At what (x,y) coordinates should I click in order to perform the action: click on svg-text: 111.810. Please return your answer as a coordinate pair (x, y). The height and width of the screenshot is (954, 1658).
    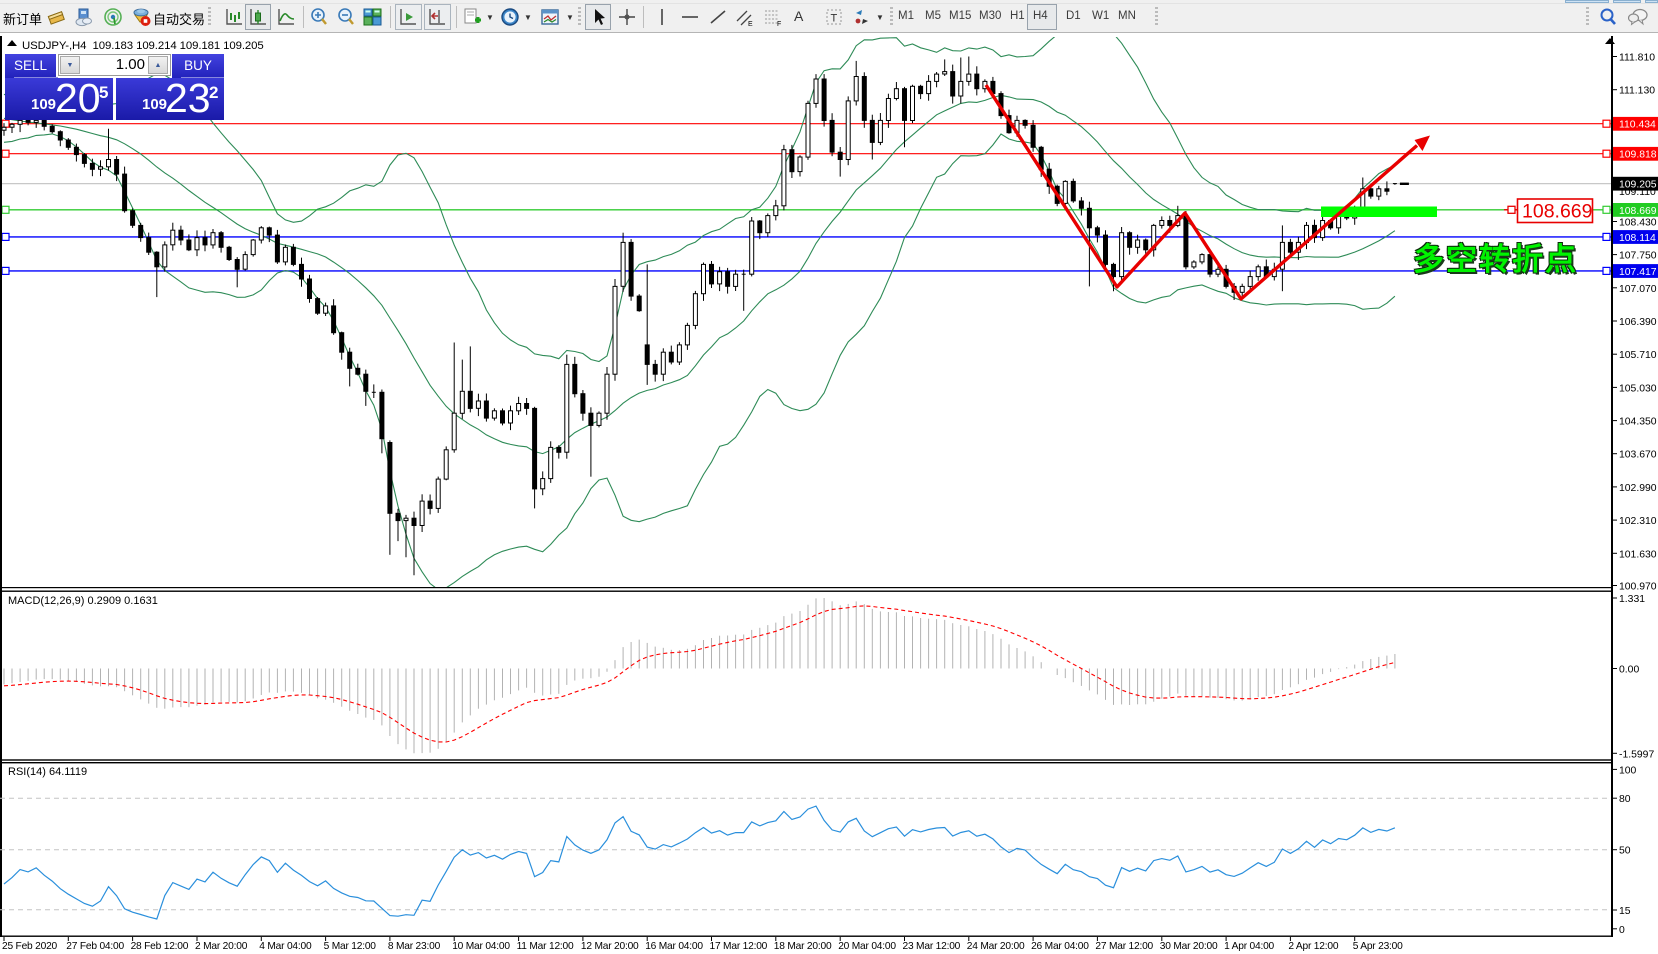
    Looking at the image, I should click on (1637, 58).